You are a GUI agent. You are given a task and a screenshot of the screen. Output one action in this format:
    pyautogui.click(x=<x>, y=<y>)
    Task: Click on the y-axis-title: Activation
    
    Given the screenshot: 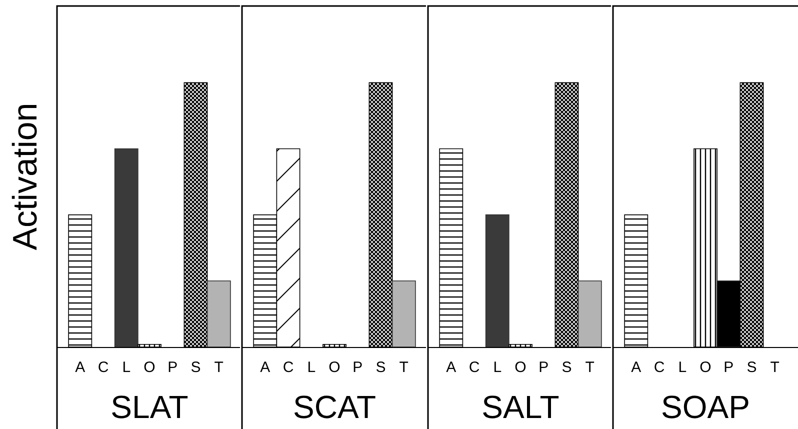 What is the action you would take?
    pyautogui.click(x=25, y=176)
    